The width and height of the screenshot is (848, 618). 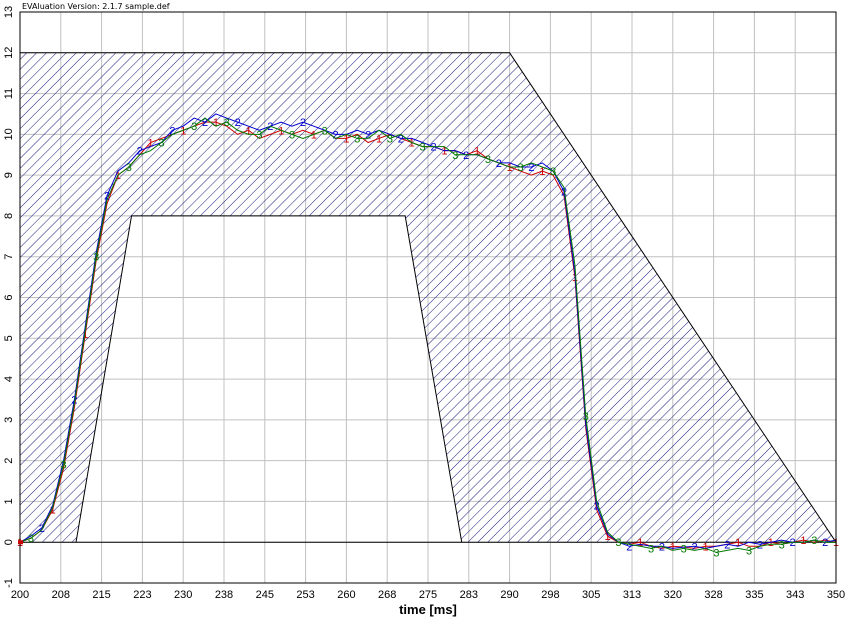 I want to click on y-tick-label: 3, so click(x=9, y=420).